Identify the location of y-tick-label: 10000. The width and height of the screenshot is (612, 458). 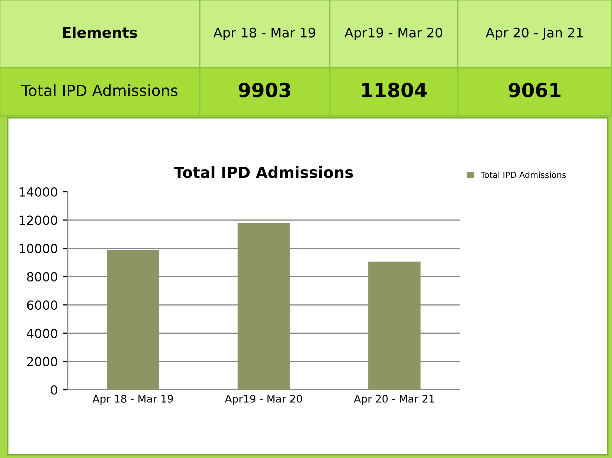
(39, 249).